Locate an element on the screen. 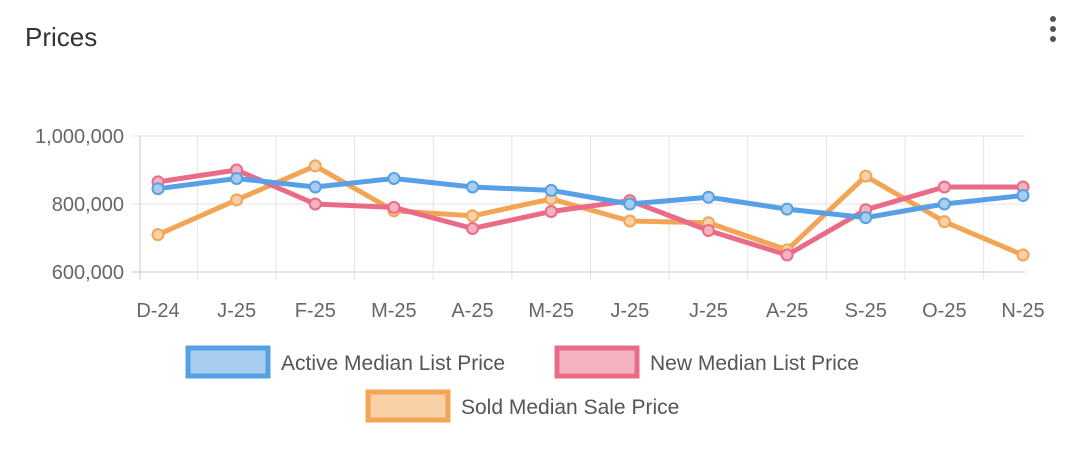 Image resolution: width=1084 pixels, height=452 pixels. legend-item: New Median List Price is located at coordinates (706, 362).